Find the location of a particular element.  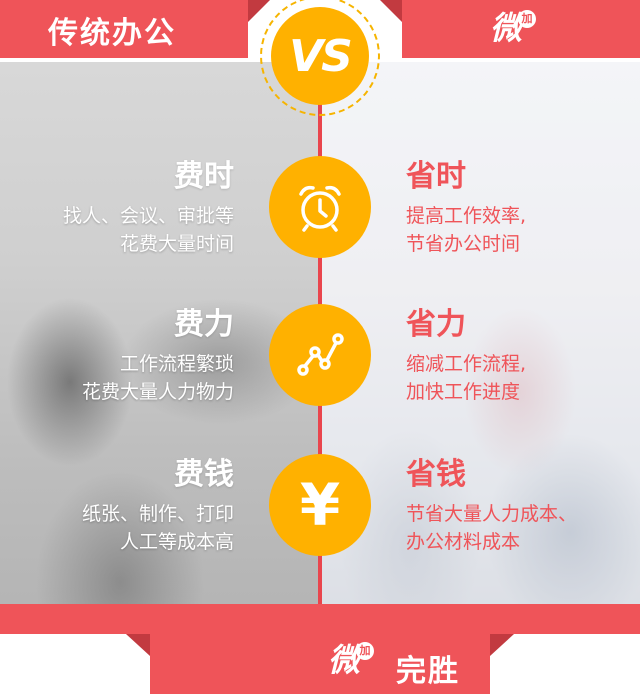

left-item-desc-line: 人工等成本高 is located at coordinates (176, 542).